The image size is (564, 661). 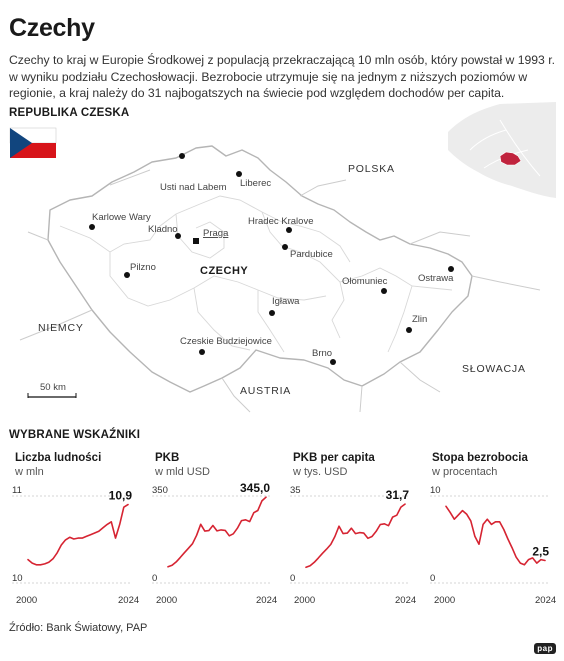 What do you see at coordinates (75, 435) in the screenshot?
I see `indicators-section-title: WYBRANE WSKAŹNIKI` at bounding box center [75, 435].